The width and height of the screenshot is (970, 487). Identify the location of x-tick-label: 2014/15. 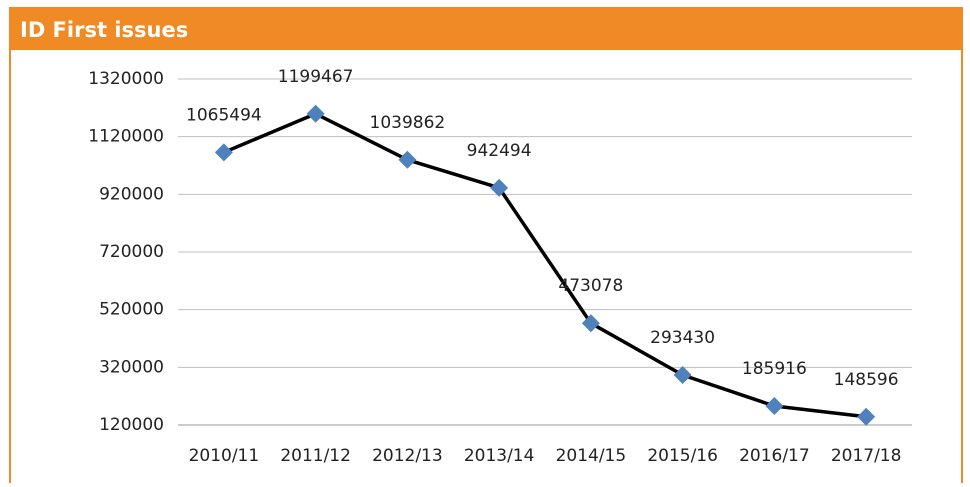
(591, 456).